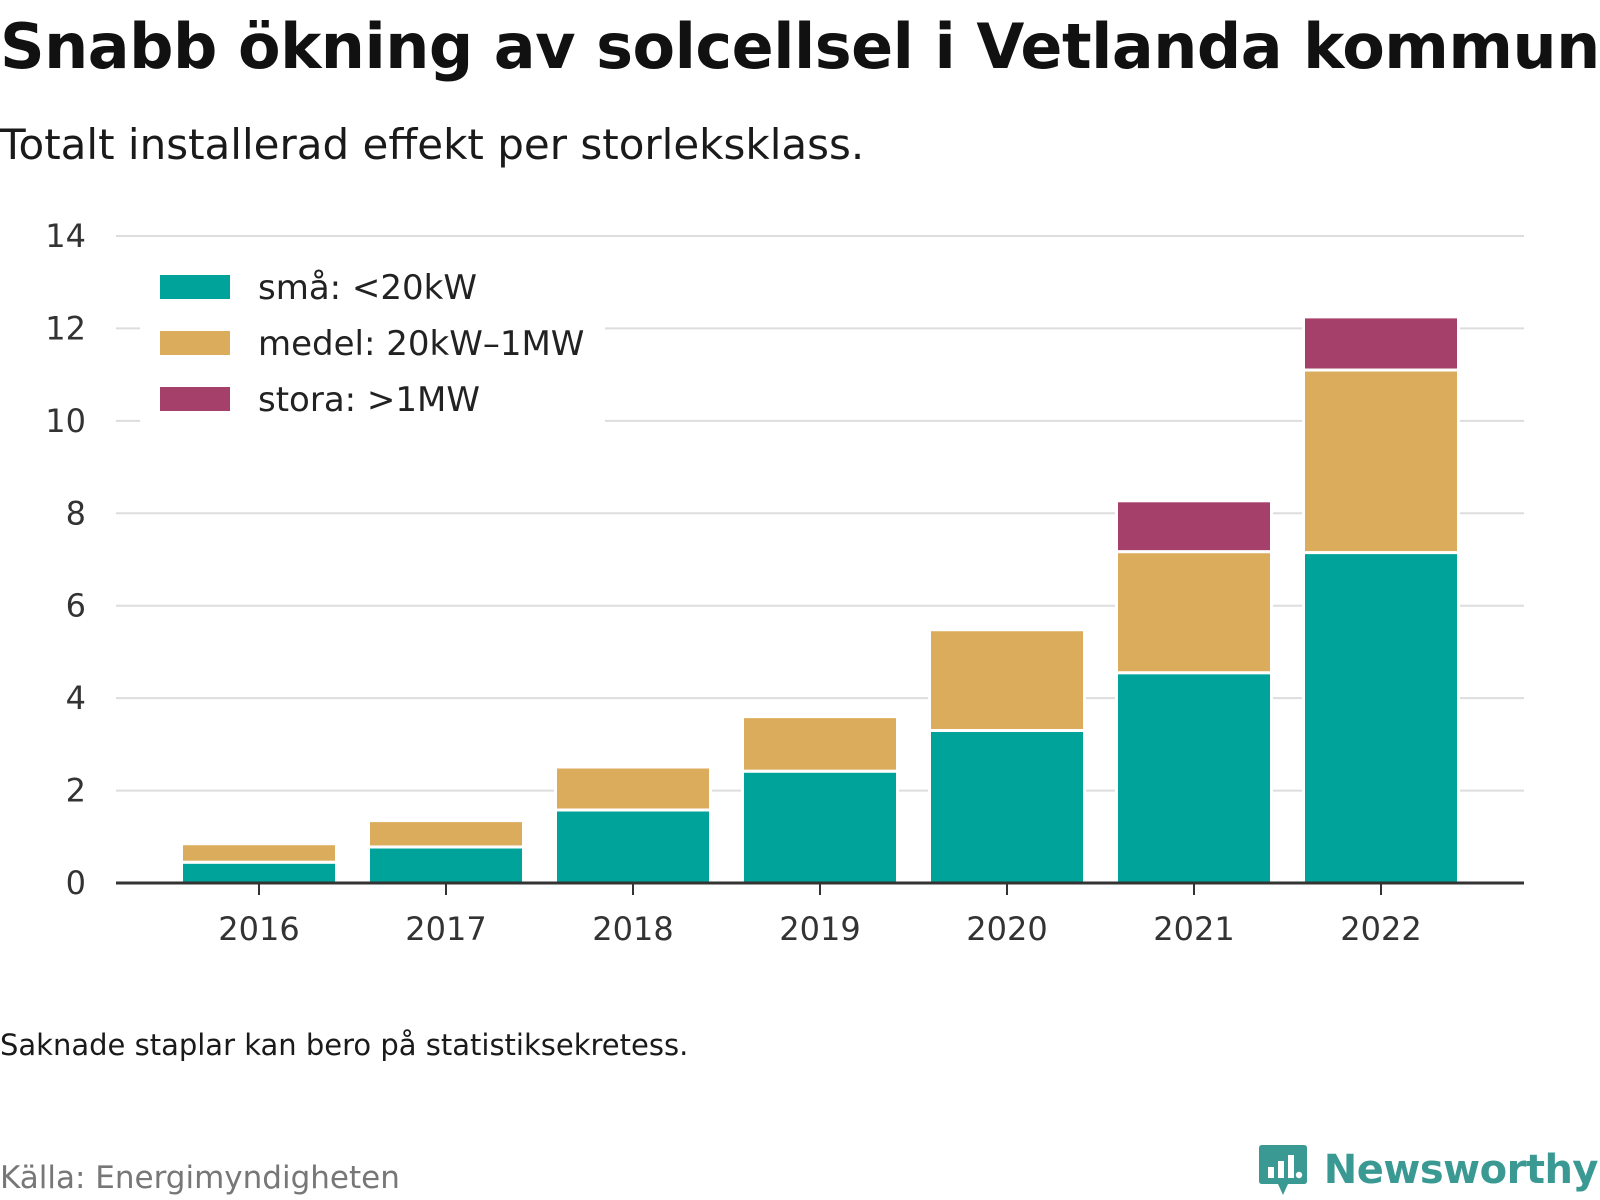  I want to click on brand-logo: Newsworthy, so click(1428, 1170).